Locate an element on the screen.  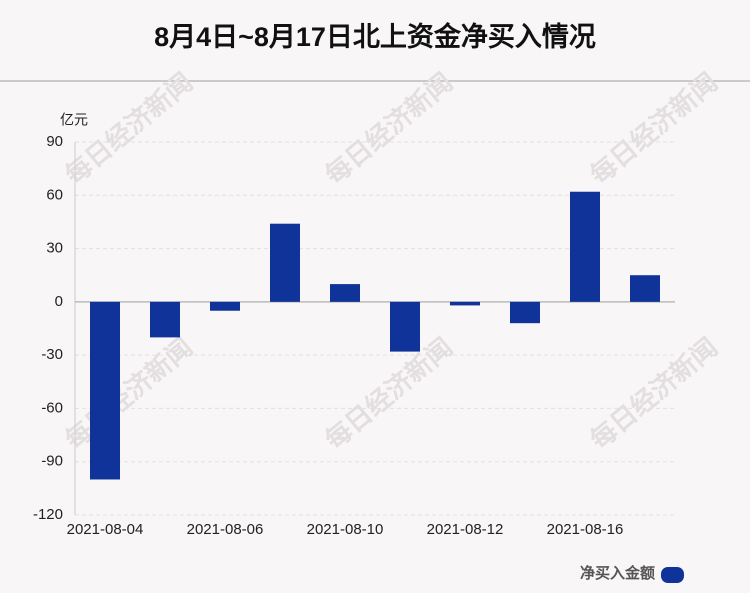
y-tick-label: -60 is located at coordinates (52, 407).